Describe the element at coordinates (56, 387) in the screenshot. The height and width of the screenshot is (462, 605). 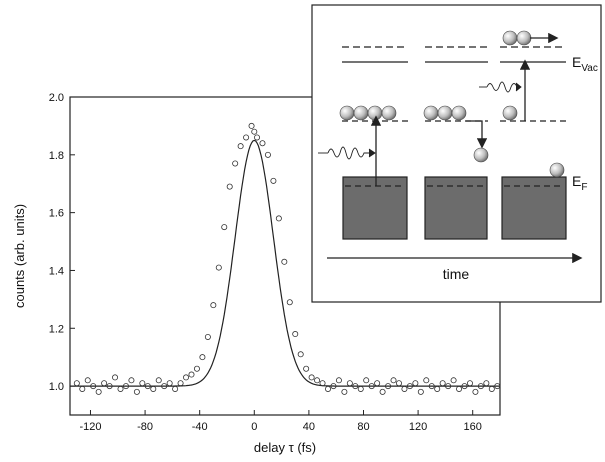
I see `y-tick-label: 1.0` at that location.